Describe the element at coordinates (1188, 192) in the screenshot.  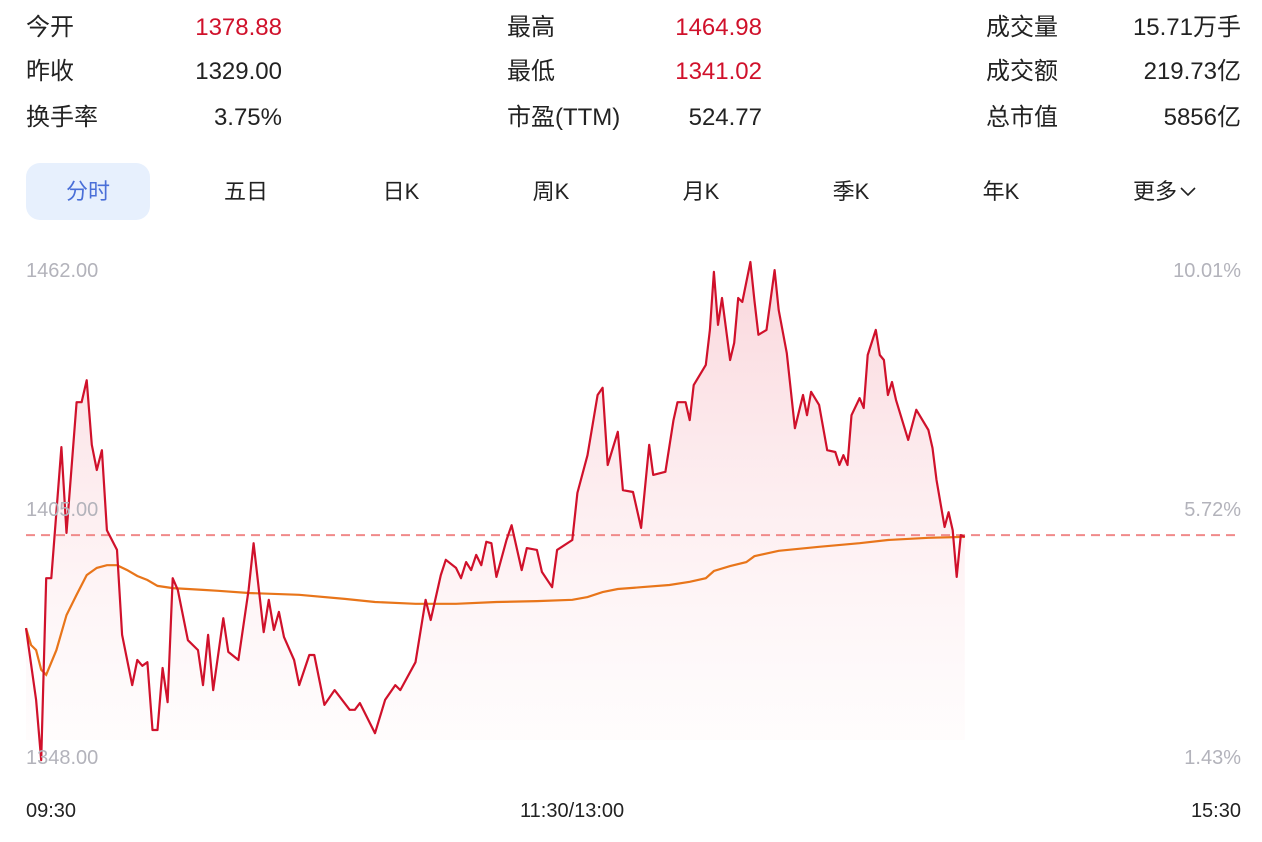
I see `chevron-down-icon` at that location.